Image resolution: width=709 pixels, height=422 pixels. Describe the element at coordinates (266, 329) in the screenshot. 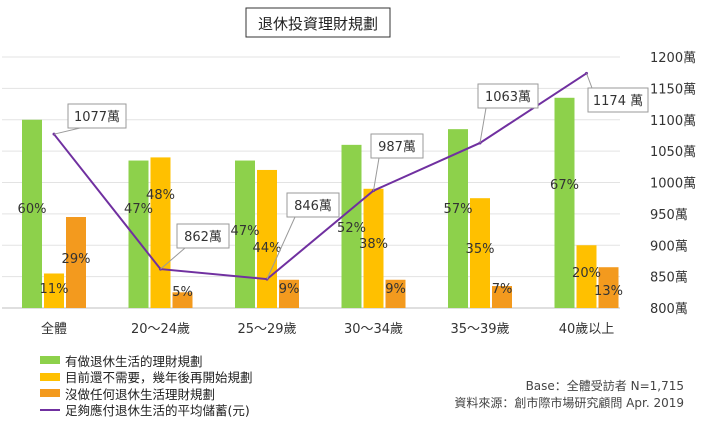

I see `x-tick-label: 25～29歲` at that location.